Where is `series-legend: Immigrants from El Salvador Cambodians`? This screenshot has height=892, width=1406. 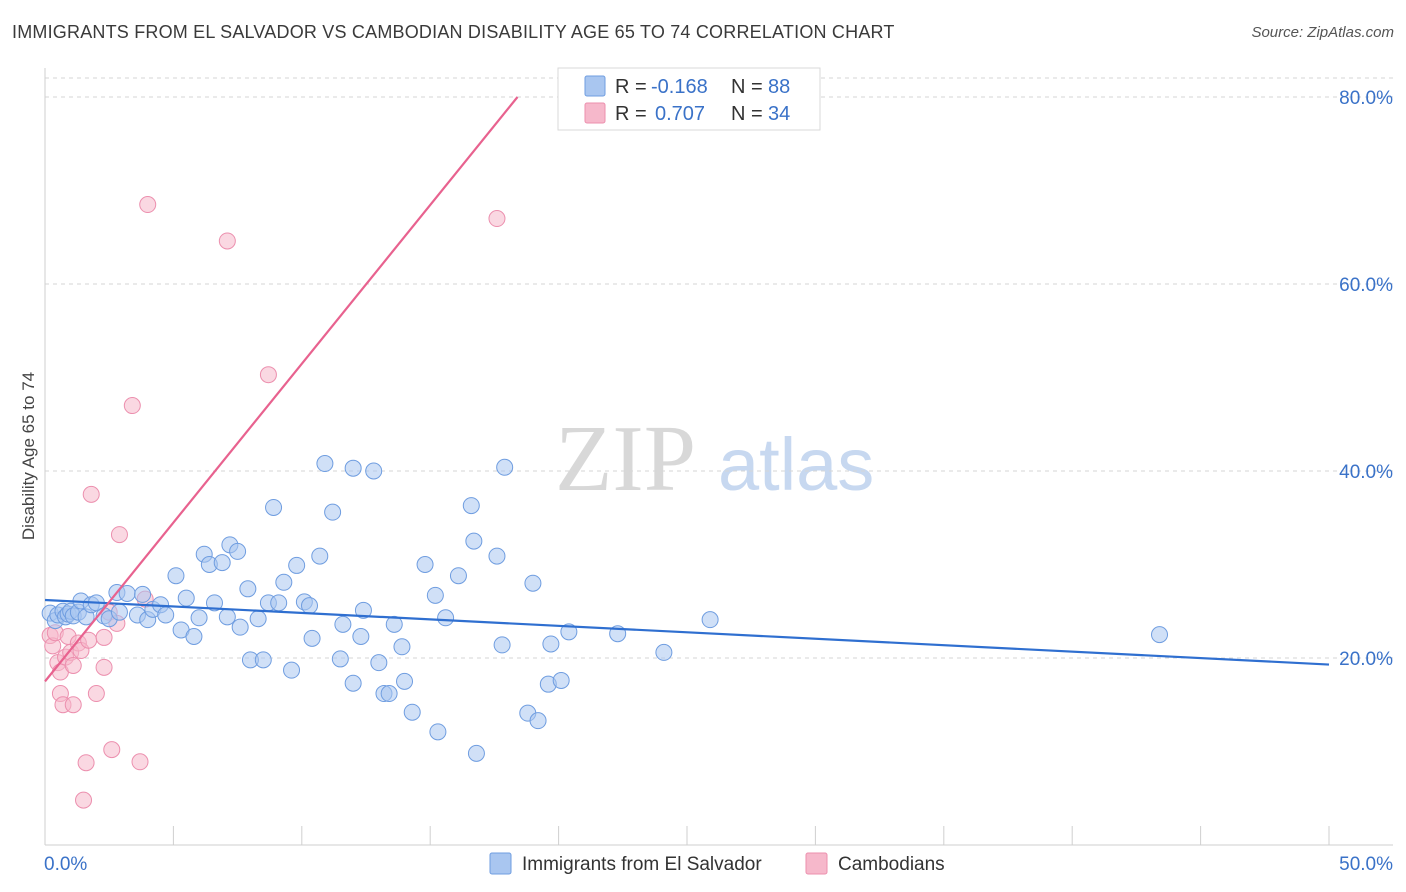 series-legend: Immigrants from El Salvador Cambodians is located at coordinates (717, 863).